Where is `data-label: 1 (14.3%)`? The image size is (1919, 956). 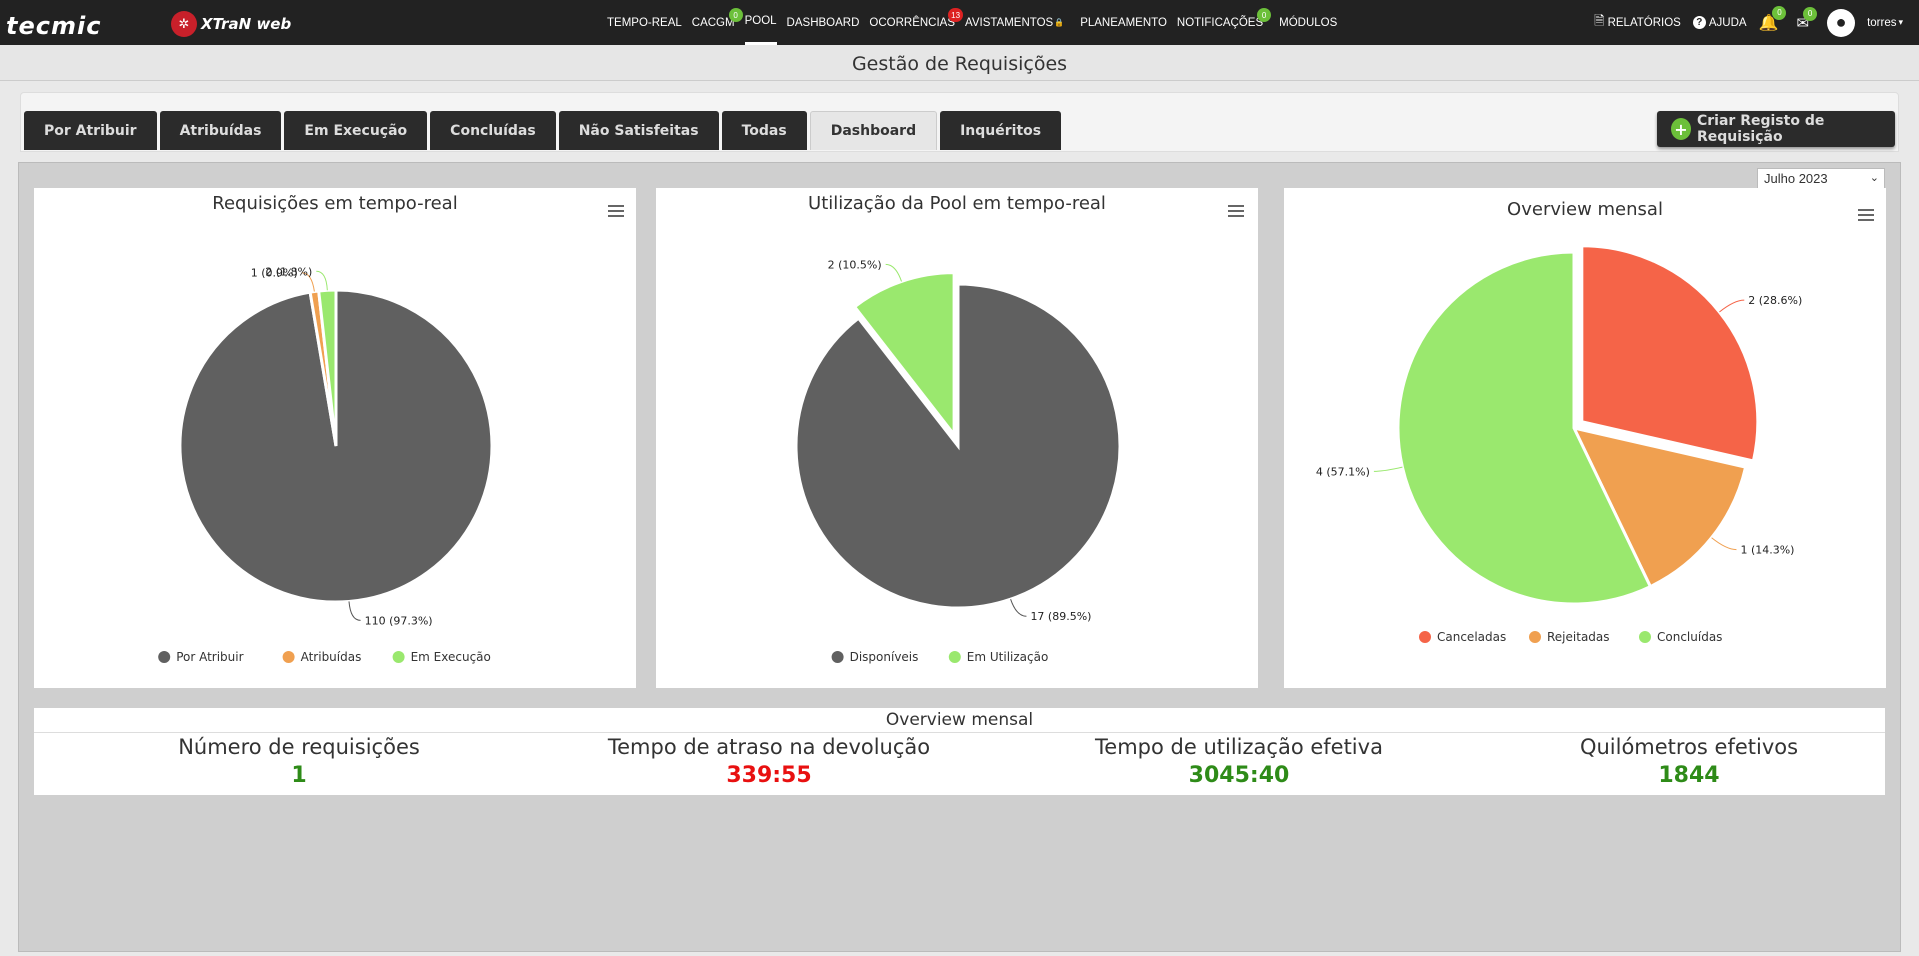
data-label: 1 (14.3%) is located at coordinates (1767, 550).